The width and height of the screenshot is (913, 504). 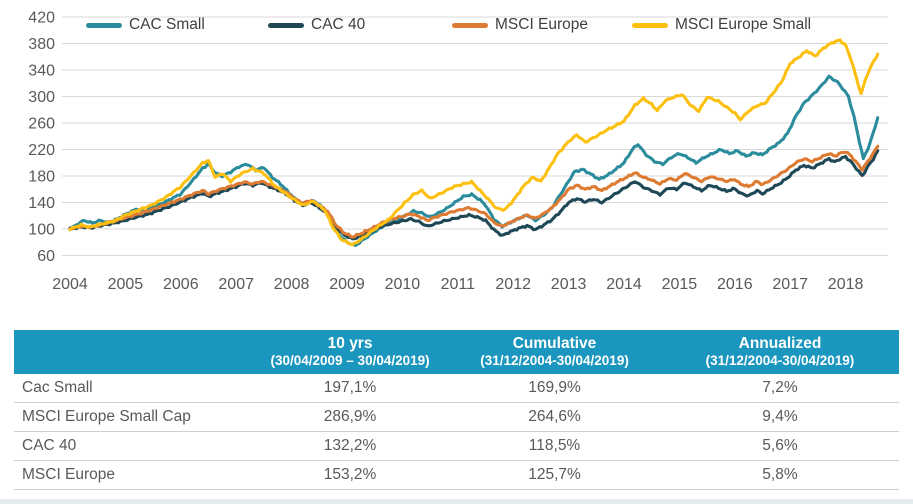 I want to click on header-label: 10 yrs, so click(x=350, y=343).